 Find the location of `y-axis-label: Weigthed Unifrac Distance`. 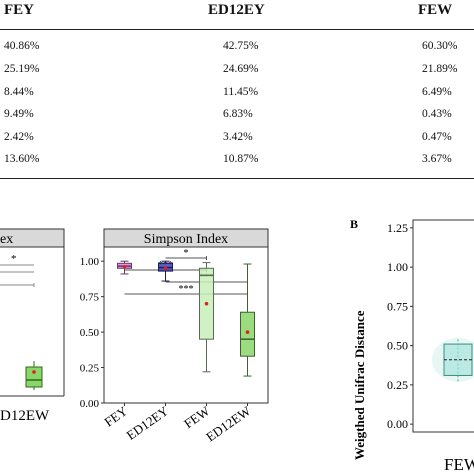

y-axis-label: Weigthed Unifrac Distance is located at coordinates (359, 385).